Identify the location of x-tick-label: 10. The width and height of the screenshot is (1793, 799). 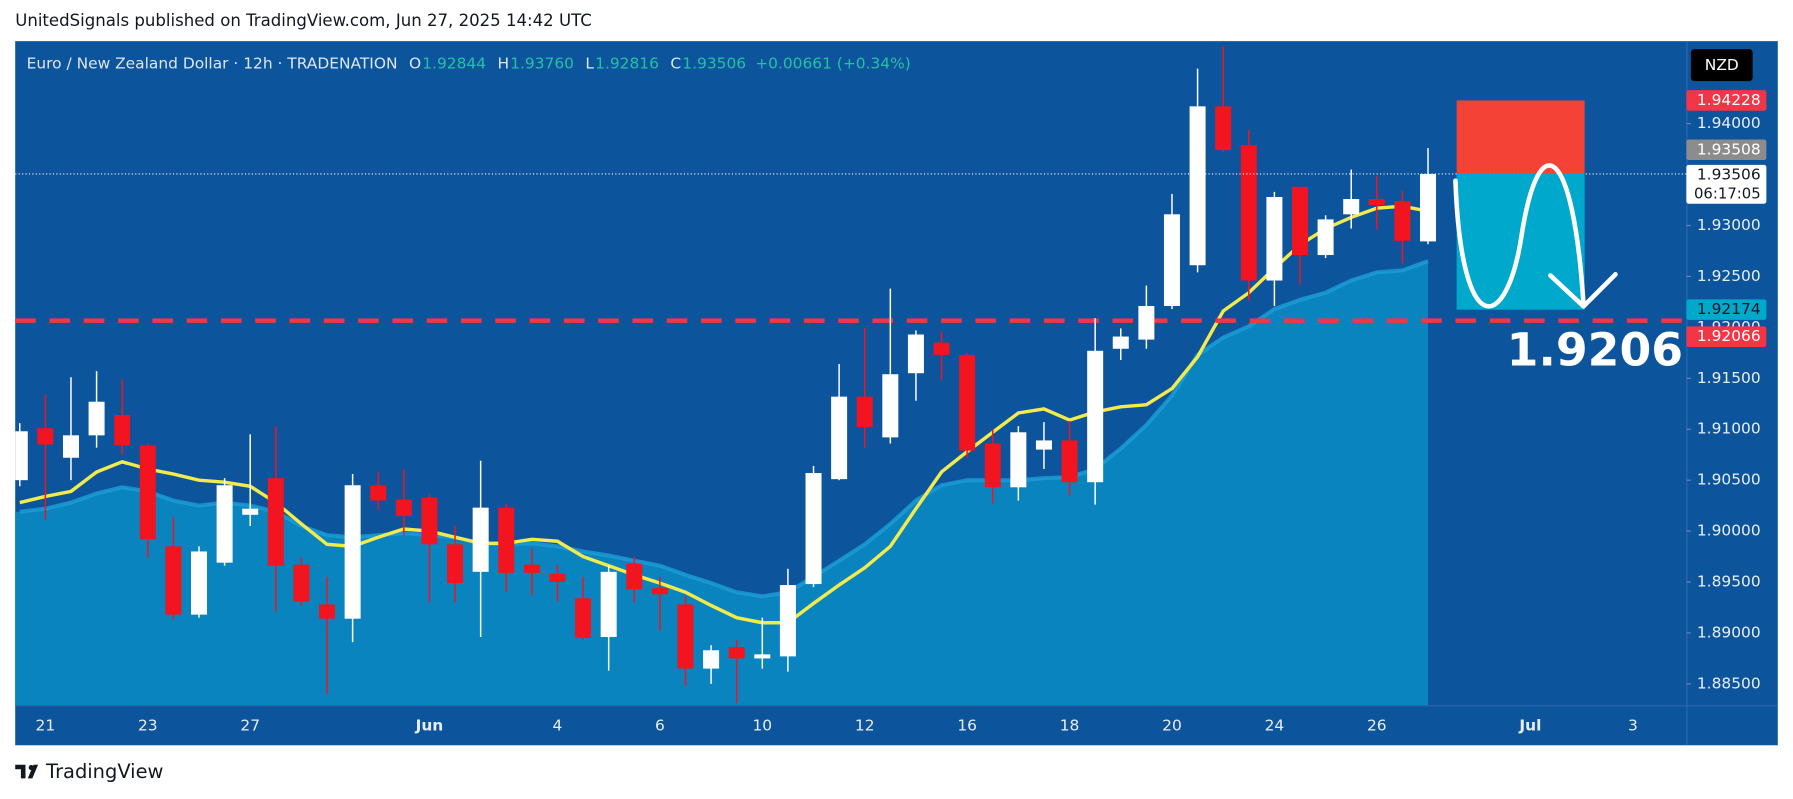
(762, 725).